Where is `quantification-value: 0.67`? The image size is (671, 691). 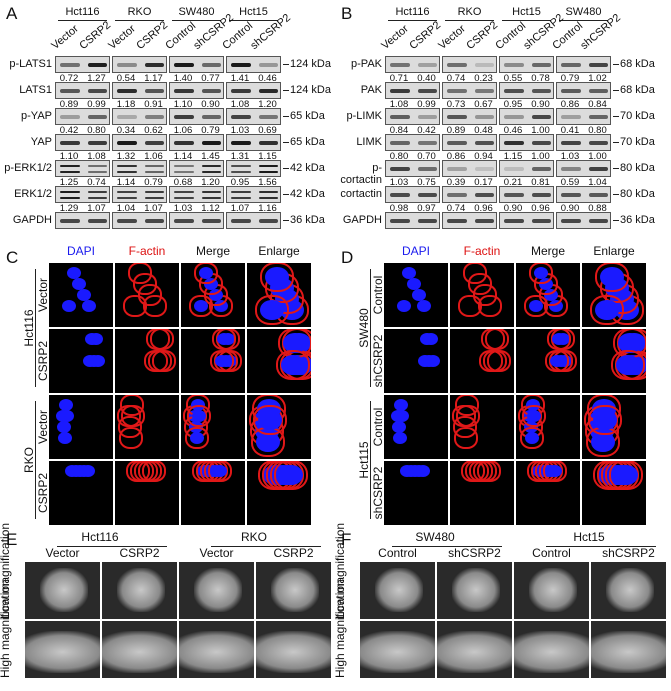 quantification-value: 0.67 is located at coordinates (483, 104).